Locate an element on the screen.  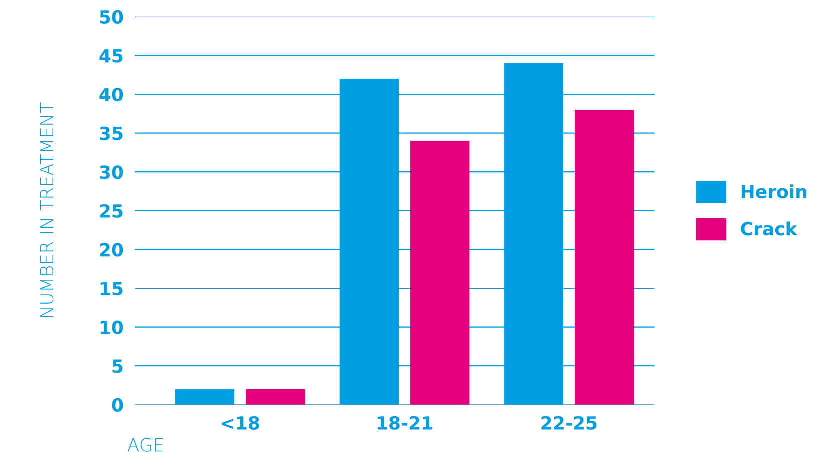
y-tick-label: 20 is located at coordinates (112, 250).